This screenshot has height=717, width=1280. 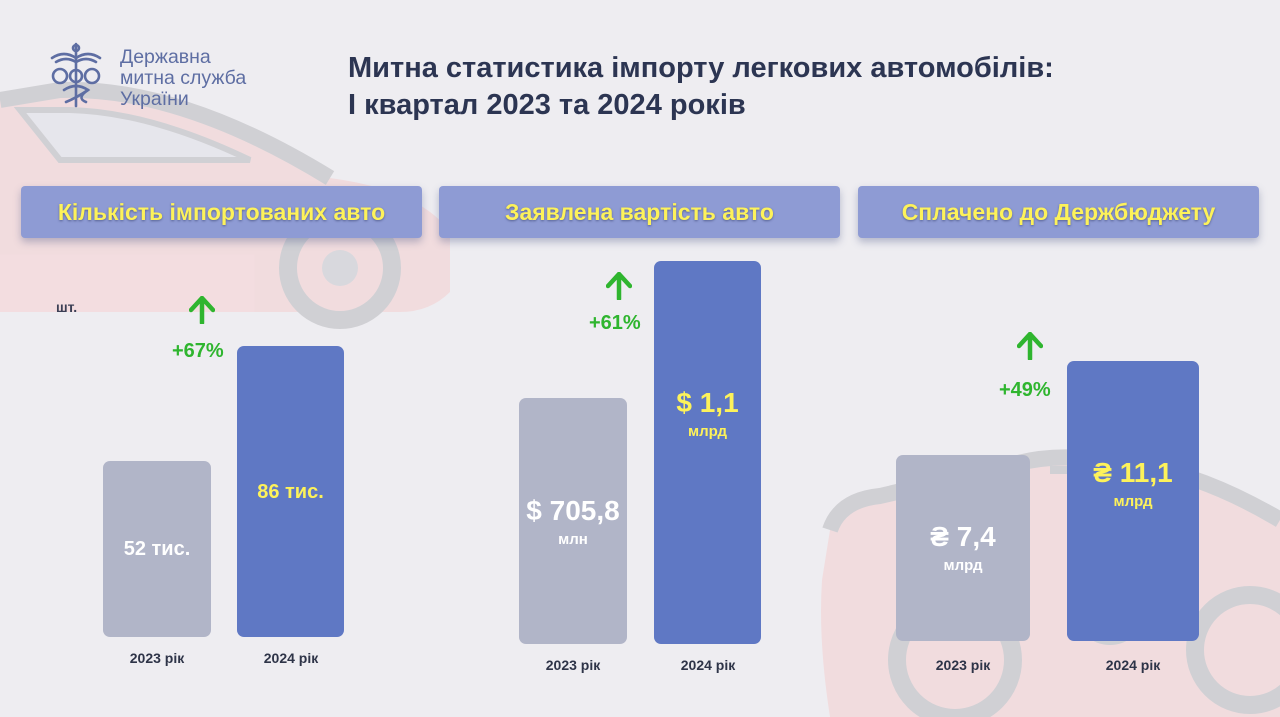 I want to click on logo-line: України, so click(x=154, y=99).